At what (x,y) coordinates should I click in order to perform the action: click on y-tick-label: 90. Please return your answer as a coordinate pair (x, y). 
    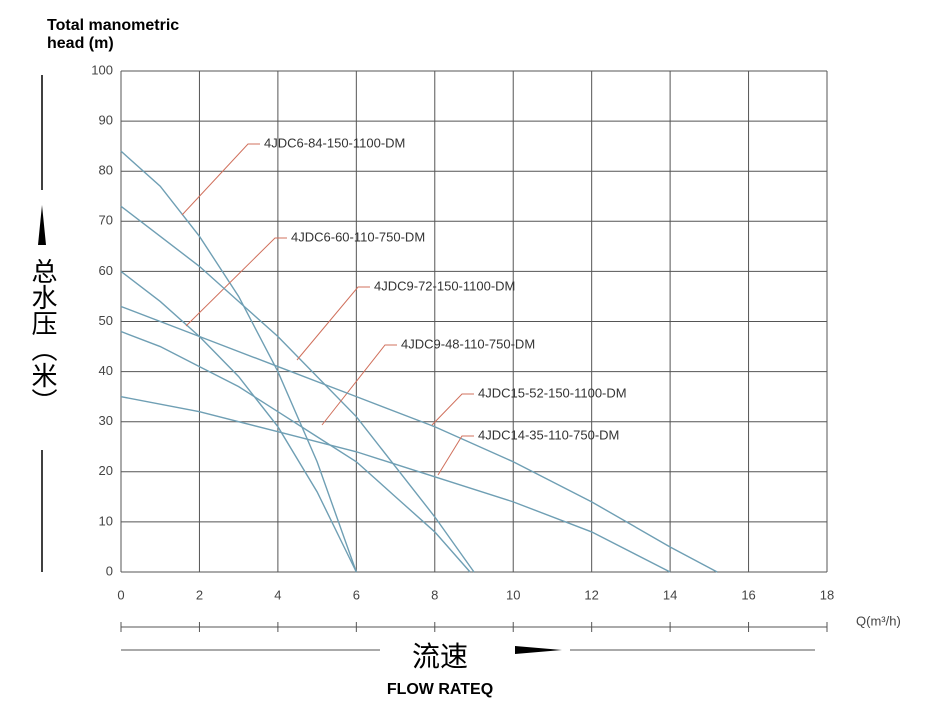
    Looking at the image, I should click on (106, 120).